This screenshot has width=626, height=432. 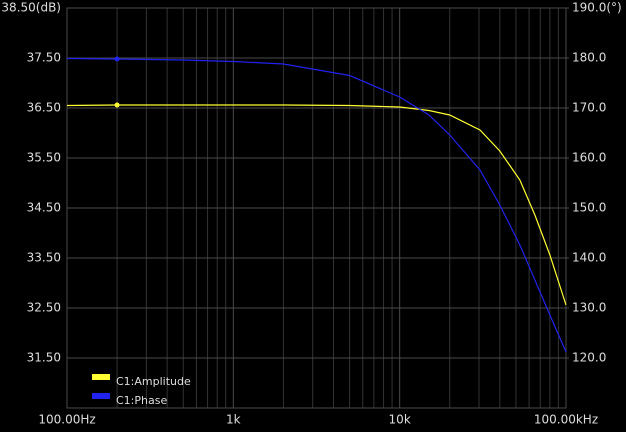 I want to click on y2-tick-label: 150.0, so click(x=589, y=208).